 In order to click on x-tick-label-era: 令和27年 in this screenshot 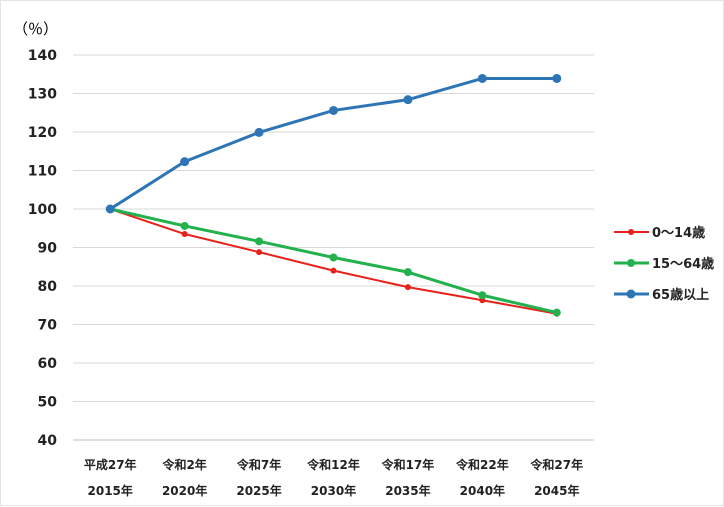, I will do `click(556, 464)`.